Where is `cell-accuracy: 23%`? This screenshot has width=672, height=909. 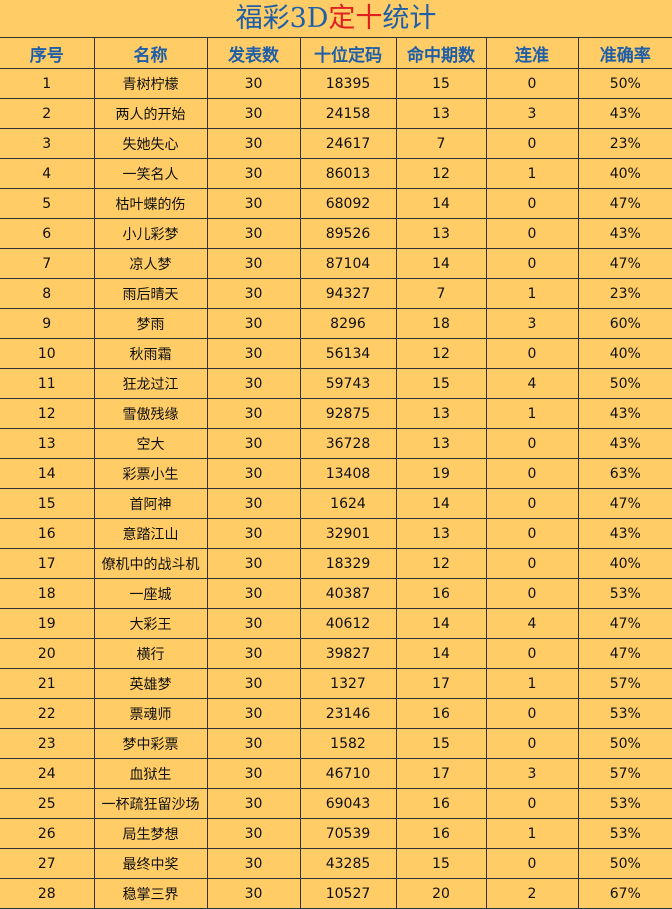
cell-accuracy: 23% is located at coordinates (624, 293).